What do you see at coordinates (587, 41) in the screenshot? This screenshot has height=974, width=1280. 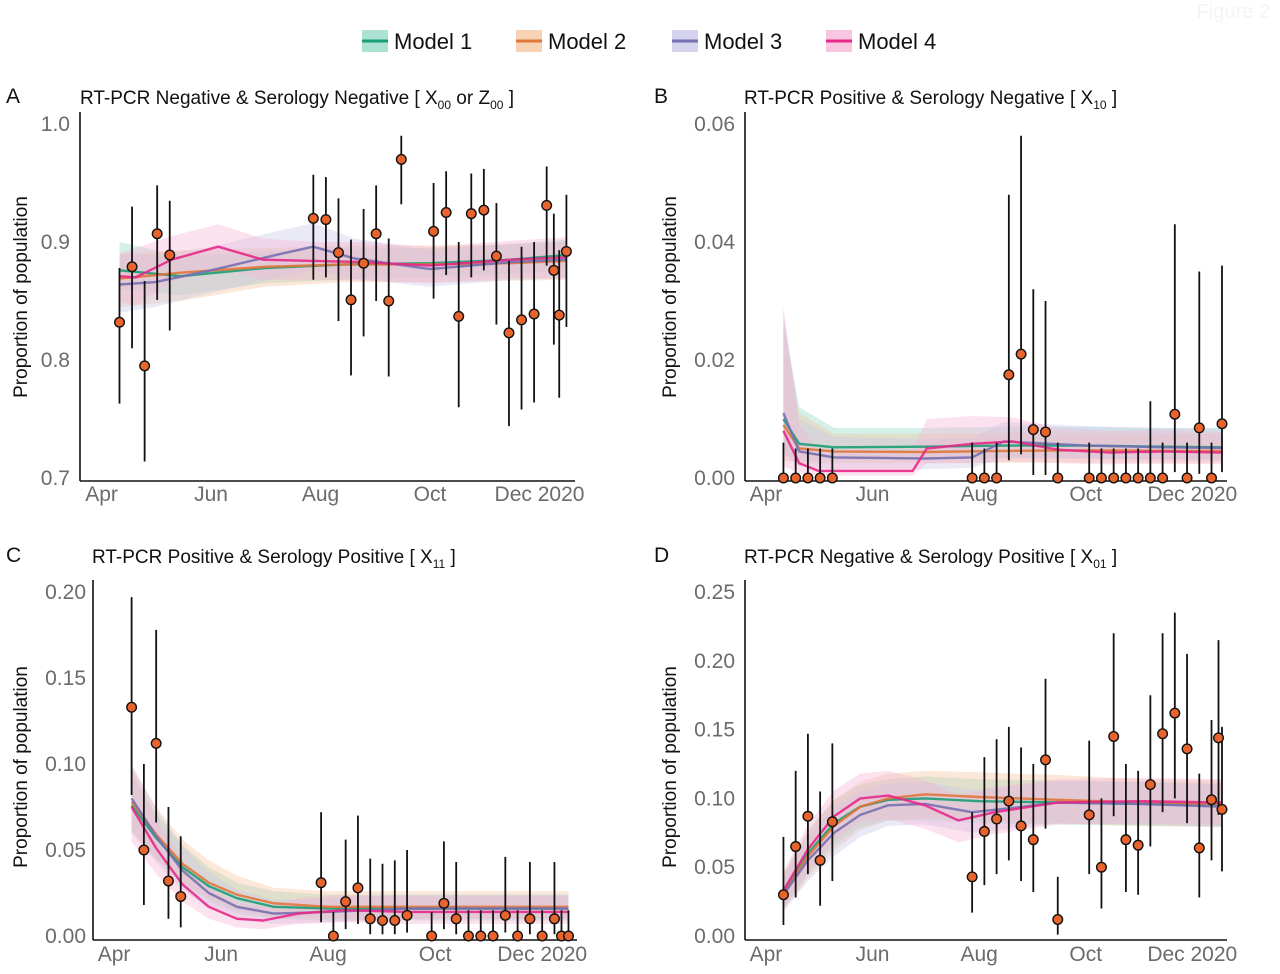 I see `legend-label: Model 2` at bounding box center [587, 41].